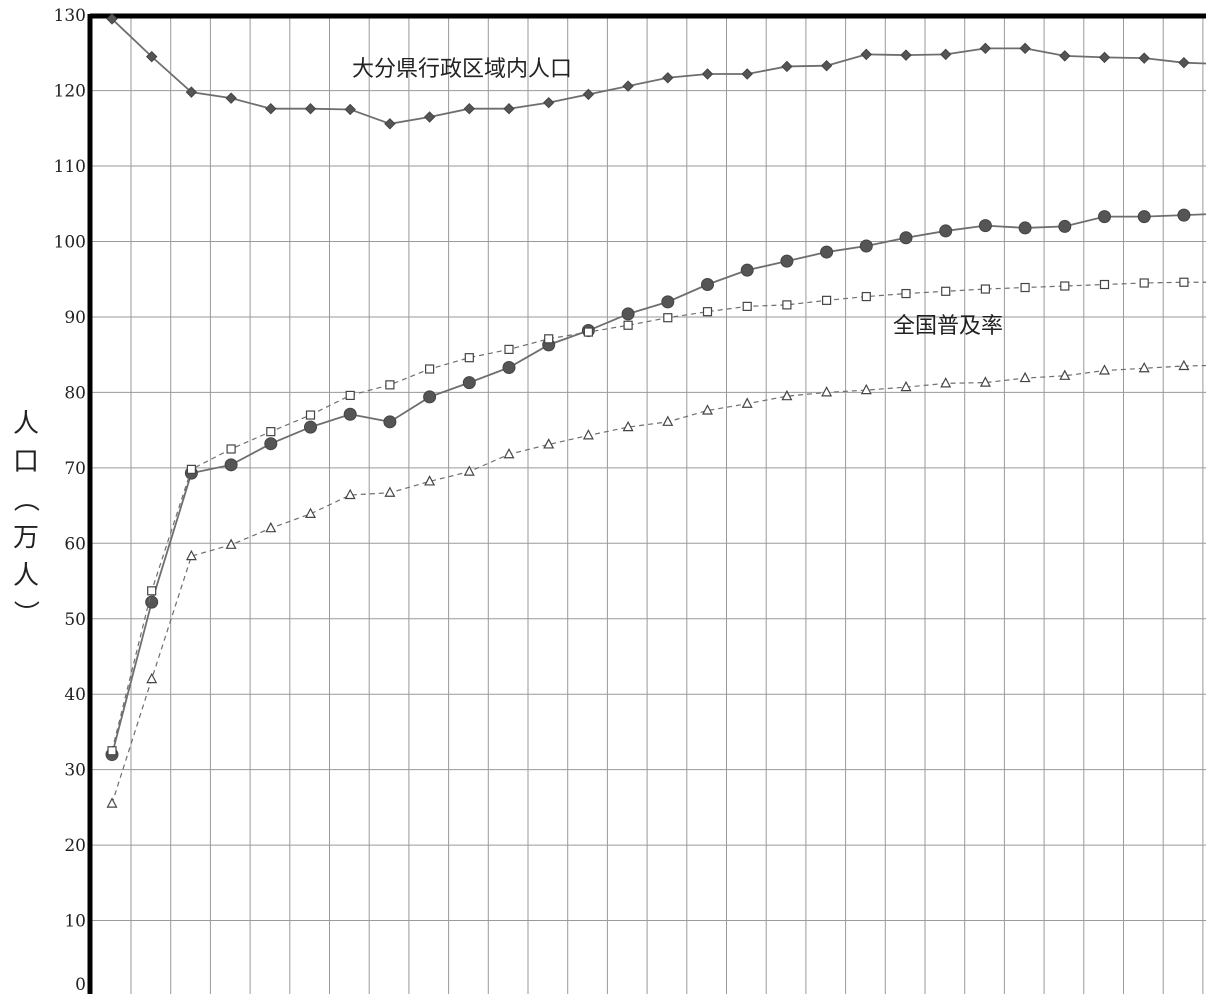 The width and height of the screenshot is (1206, 994). Describe the element at coordinates (26, 538) in the screenshot. I see `y-axis-label-char: 万` at that location.